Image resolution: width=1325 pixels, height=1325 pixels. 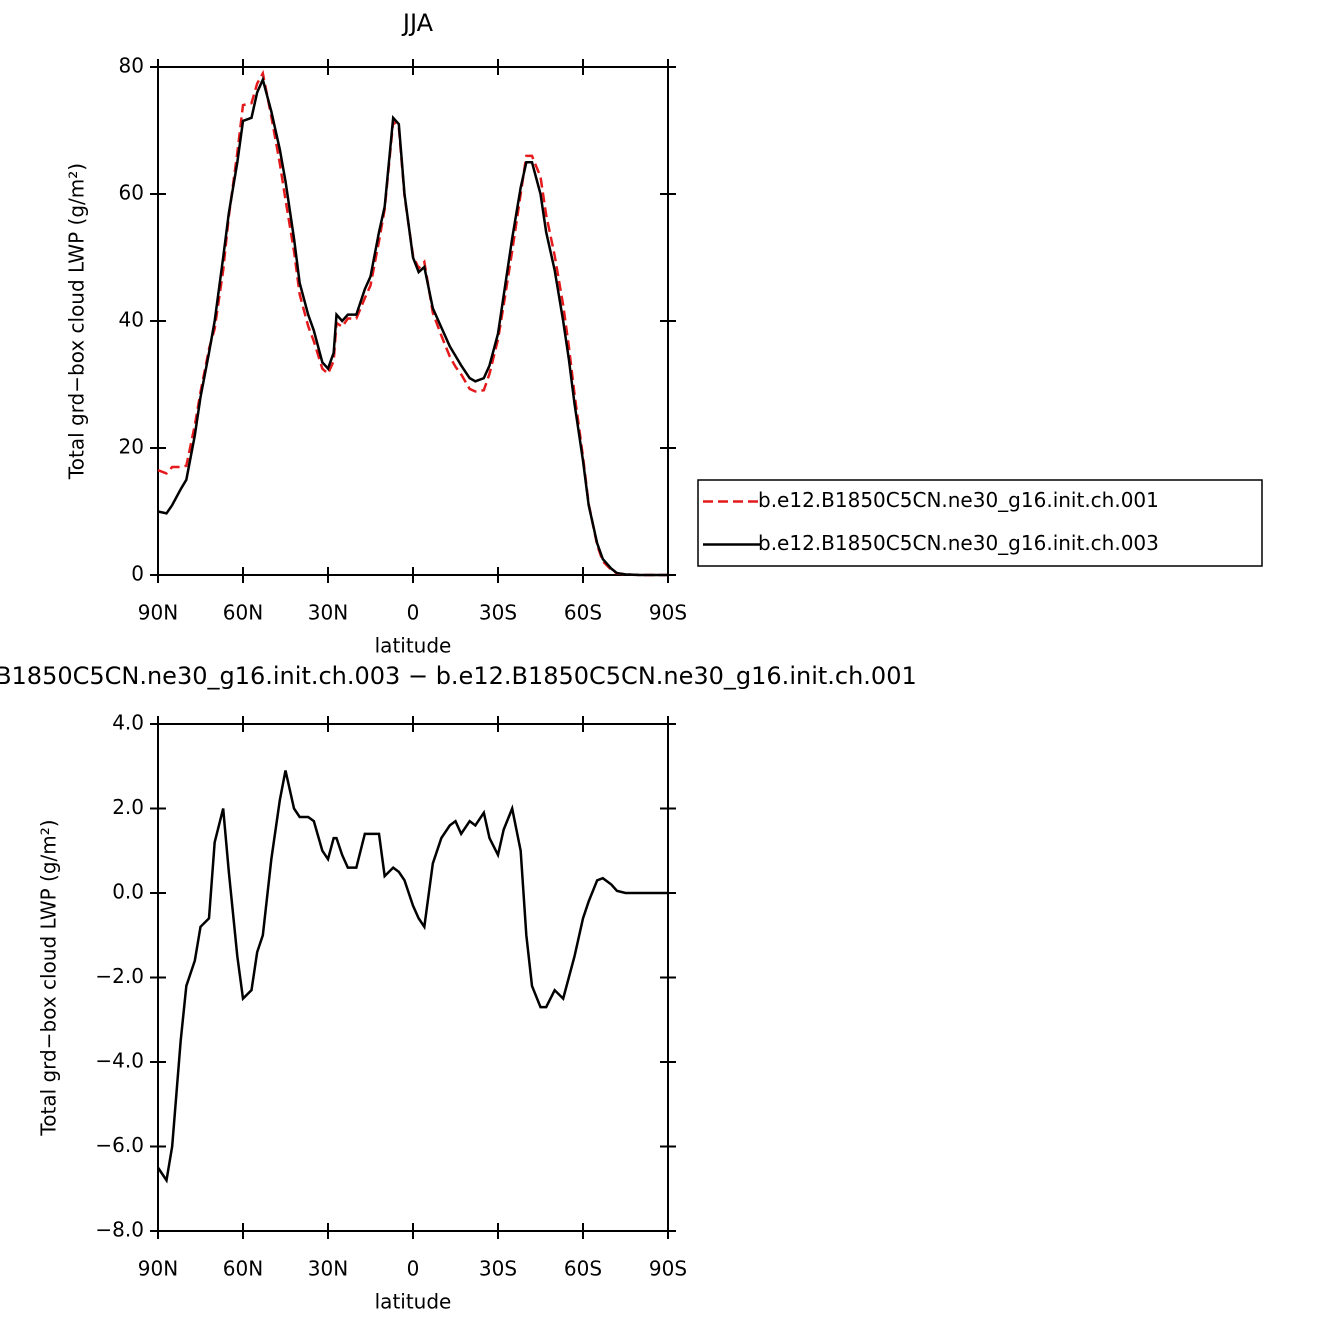 What do you see at coordinates (119, 1145) in the screenshot?
I see `y-tick-label: −6.0` at bounding box center [119, 1145].